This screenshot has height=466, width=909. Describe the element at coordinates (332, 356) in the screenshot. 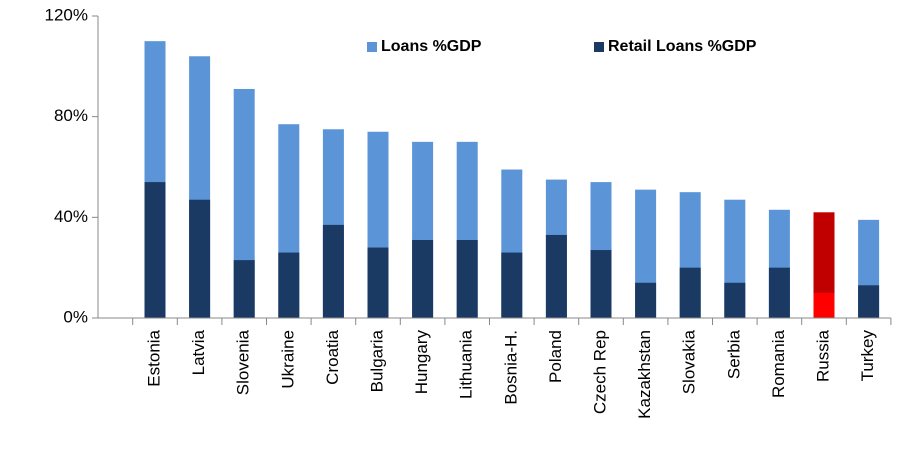

I see `x-tick-label: Croatia` at that location.